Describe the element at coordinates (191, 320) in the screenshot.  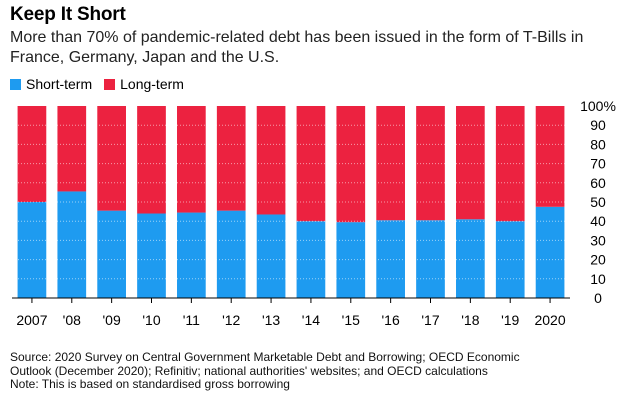
I see `x-tick-label-4: '11` at that location.